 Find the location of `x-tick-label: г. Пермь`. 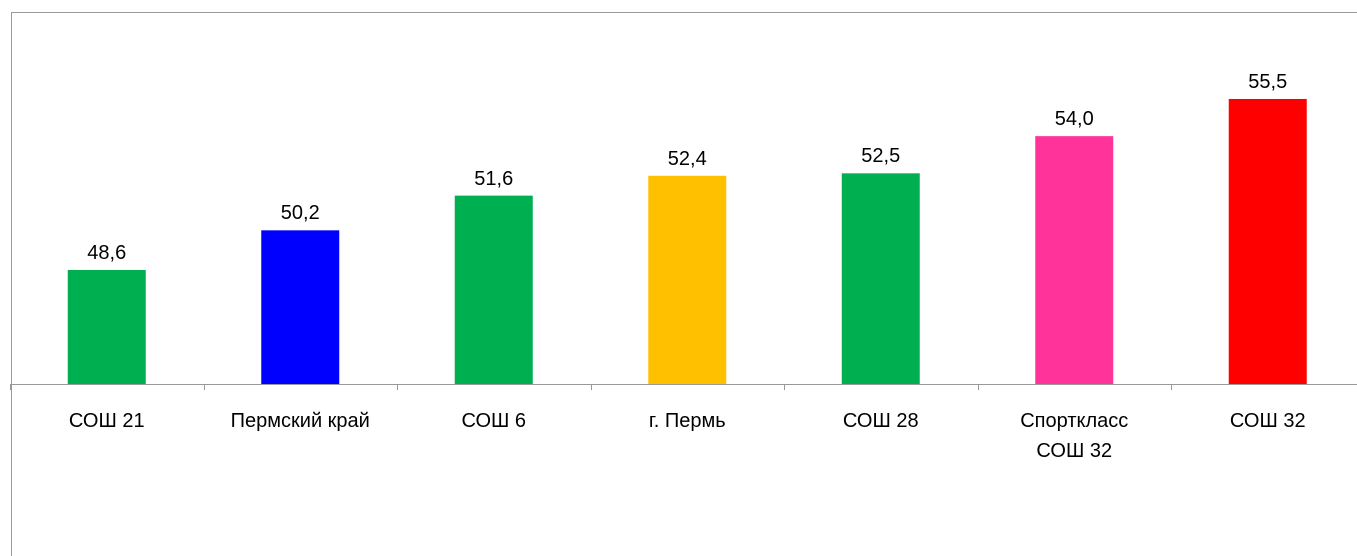

x-tick-label: г. Пермь is located at coordinates (687, 421).